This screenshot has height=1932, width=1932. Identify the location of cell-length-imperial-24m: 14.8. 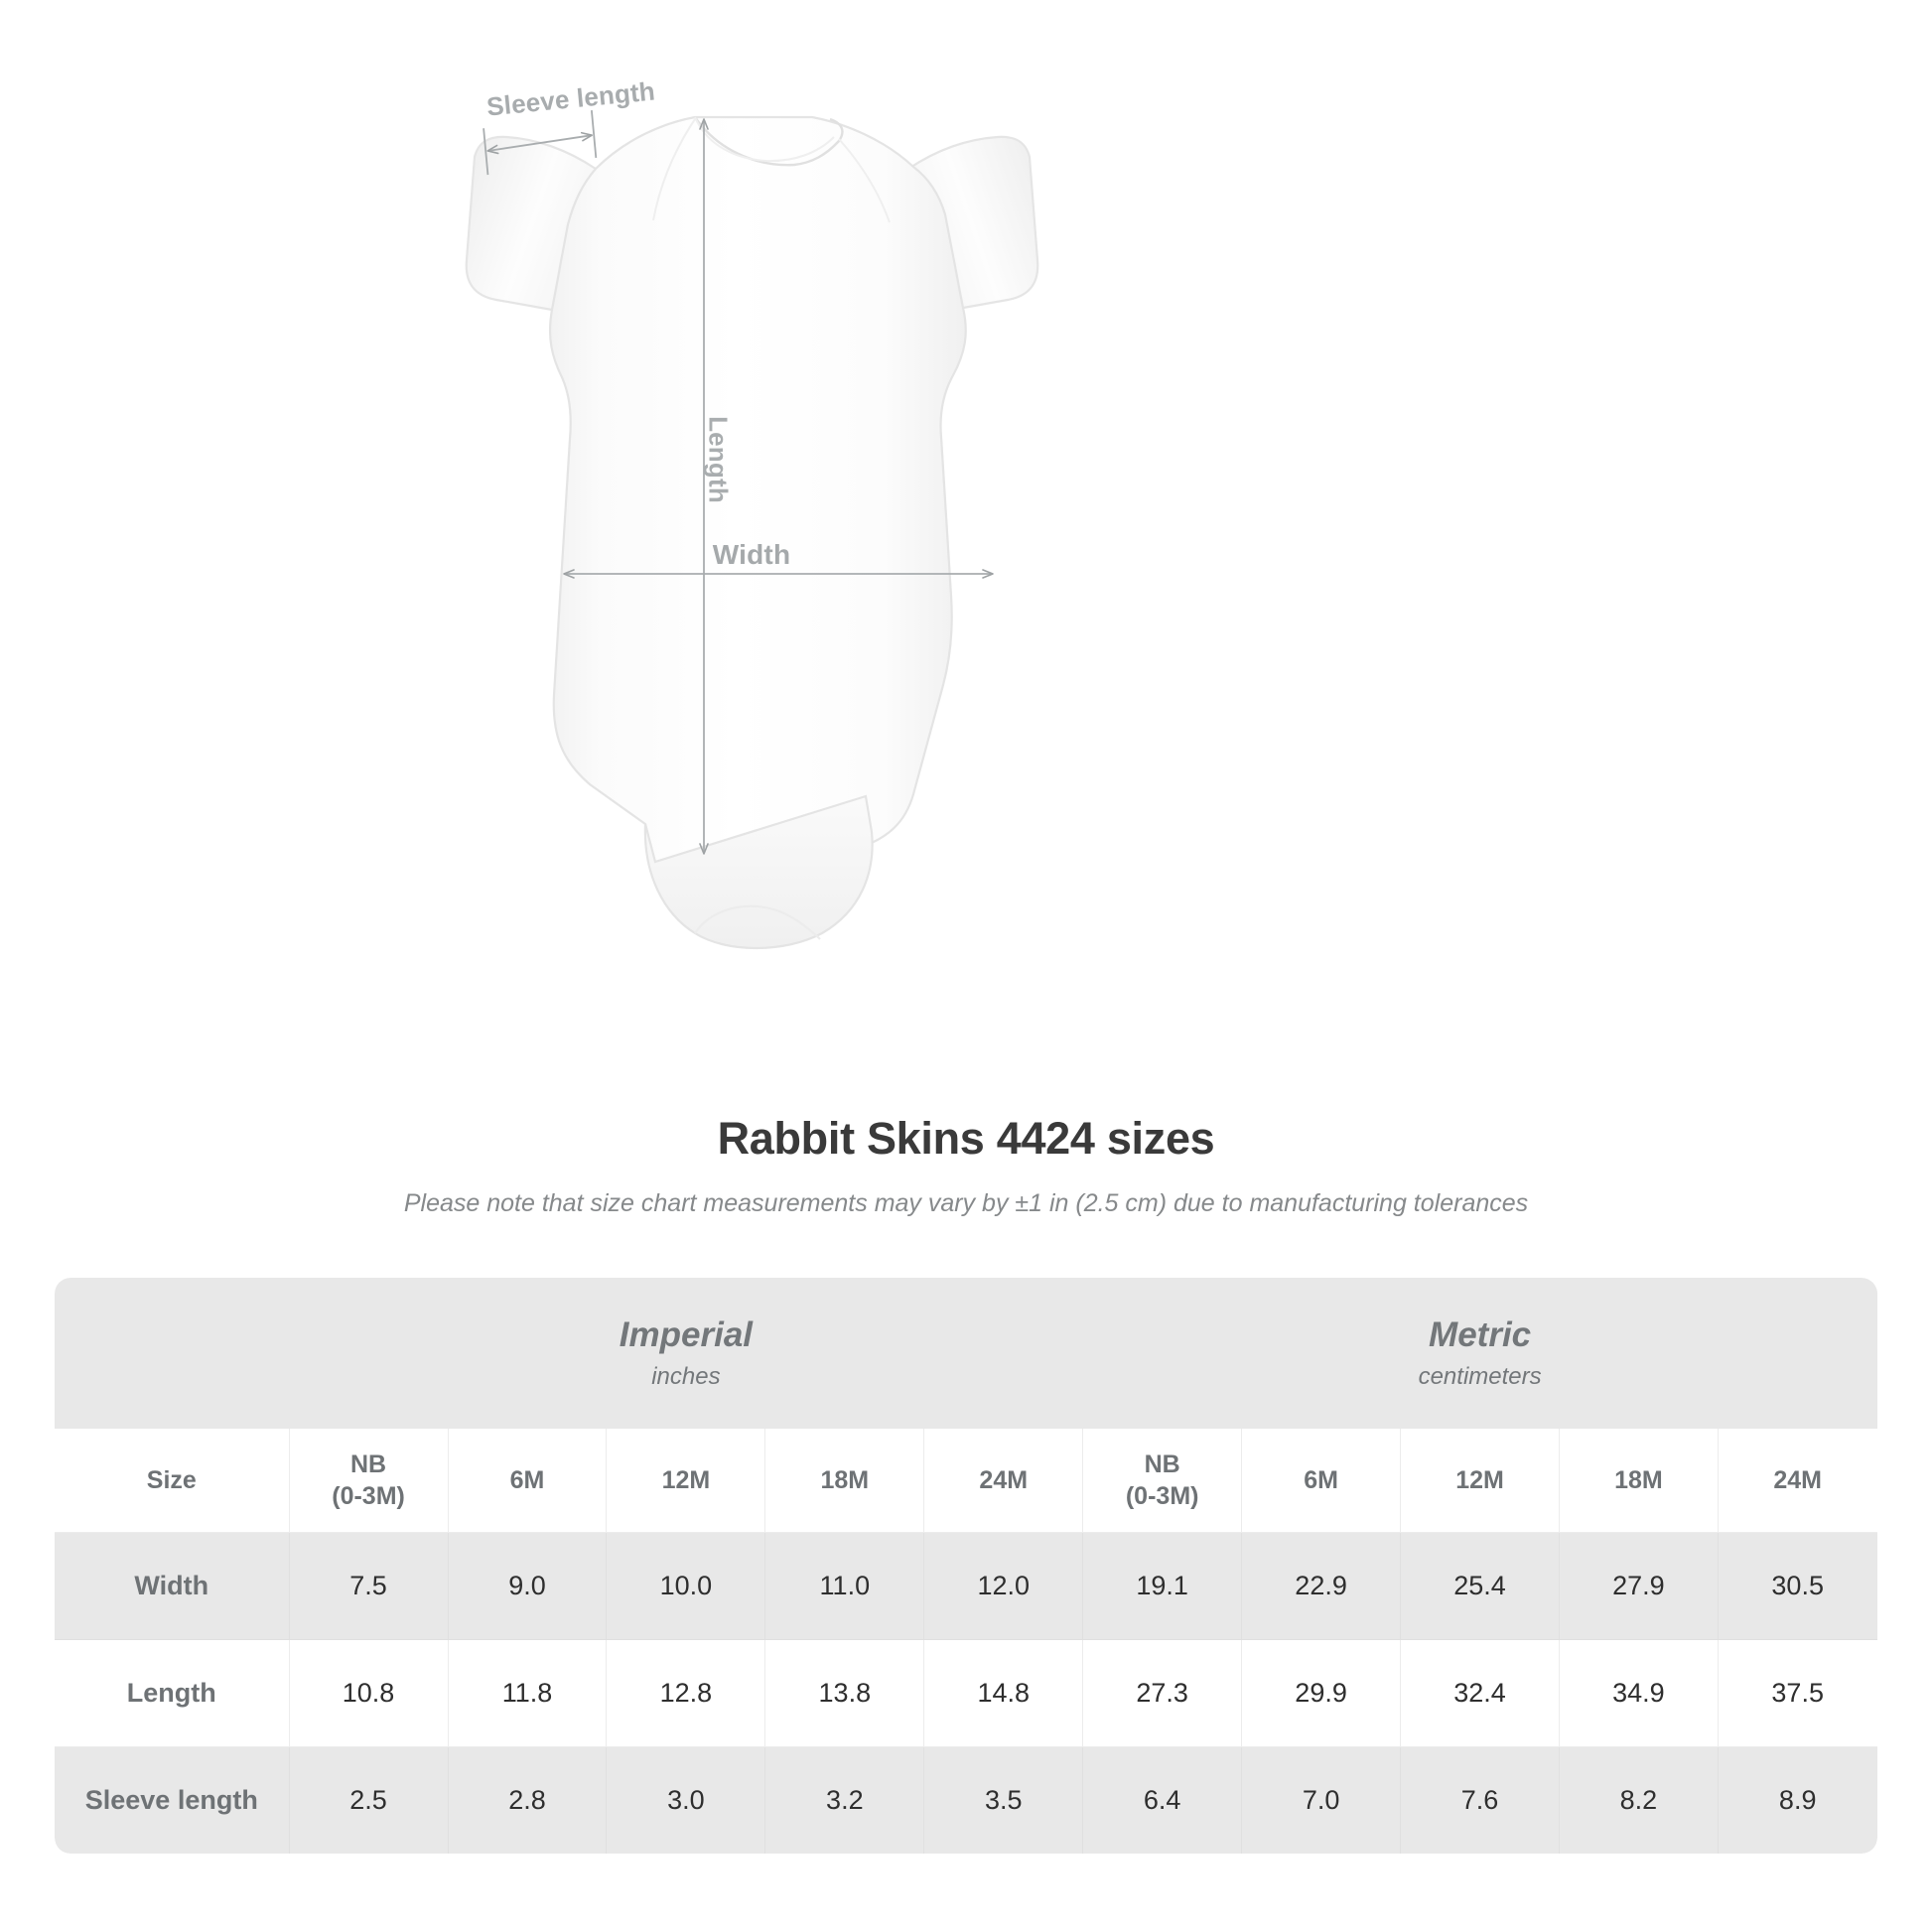
(1004, 1693).